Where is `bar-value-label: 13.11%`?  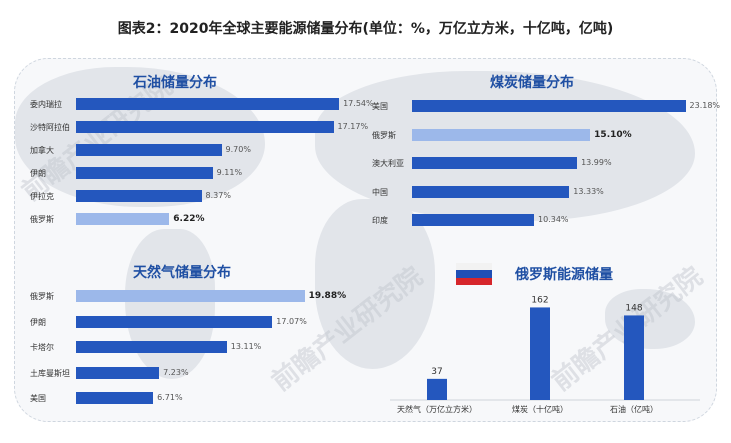
bar-value-label: 13.11% is located at coordinates (246, 346).